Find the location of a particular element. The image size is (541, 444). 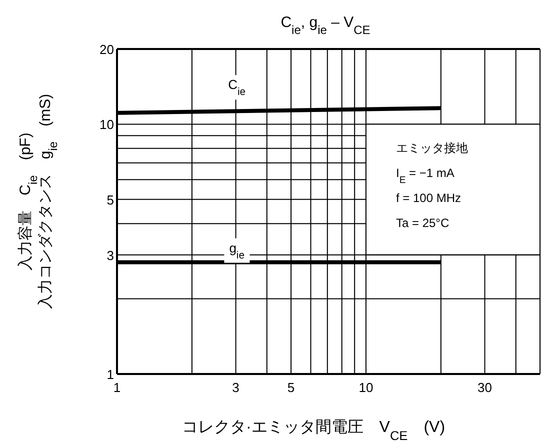

x-tick-label: 30 is located at coordinates (485, 387).